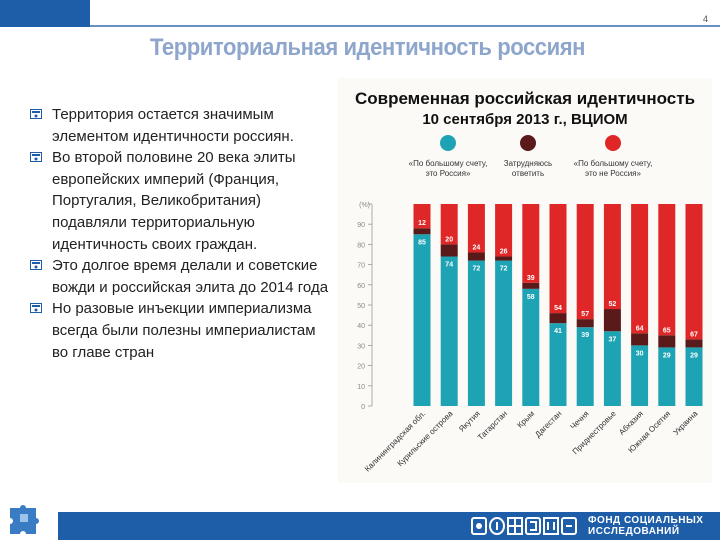 Image resolution: width=720 pixels, height=540 pixels. What do you see at coordinates (361, 326) in the screenshot?
I see `y-tick-label: 40` at bounding box center [361, 326].